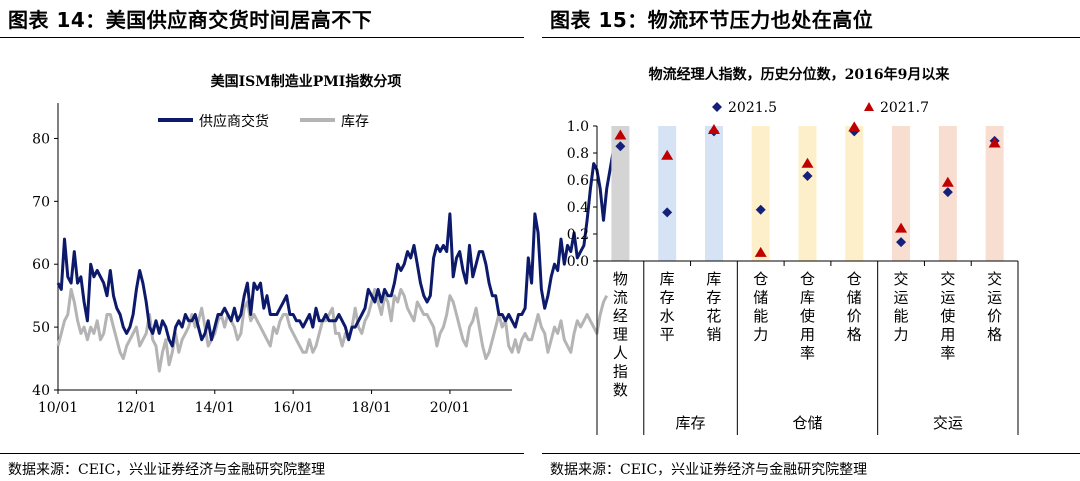 The width and height of the screenshot is (1080, 481). I want to click on legend-label-2021-7: 2021.7, so click(904, 108).